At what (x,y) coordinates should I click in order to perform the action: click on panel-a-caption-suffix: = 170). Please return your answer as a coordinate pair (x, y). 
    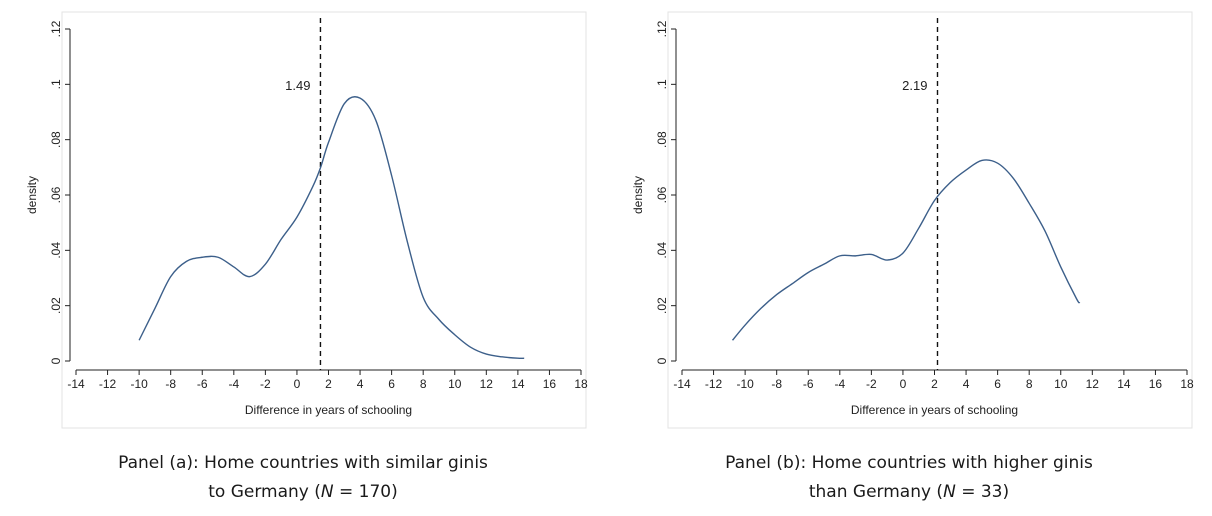
    Looking at the image, I should click on (365, 492).